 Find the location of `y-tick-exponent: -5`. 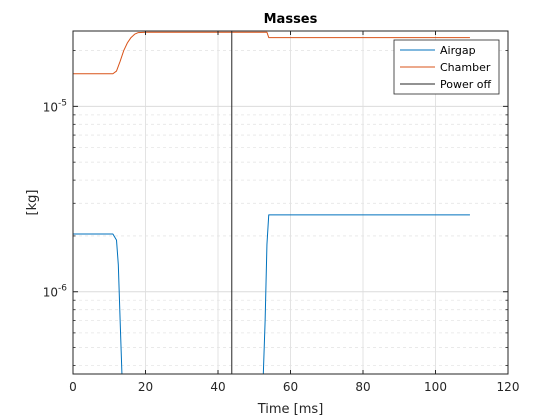

y-tick-exponent: -5 is located at coordinates (62, 103).